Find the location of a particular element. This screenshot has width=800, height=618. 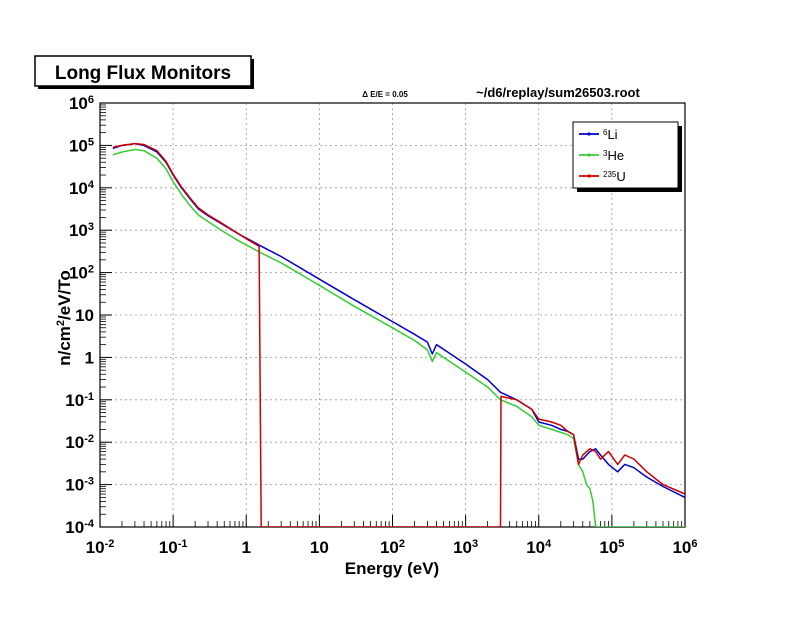

y-tick-label: 10 is located at coordinates (84, 315).